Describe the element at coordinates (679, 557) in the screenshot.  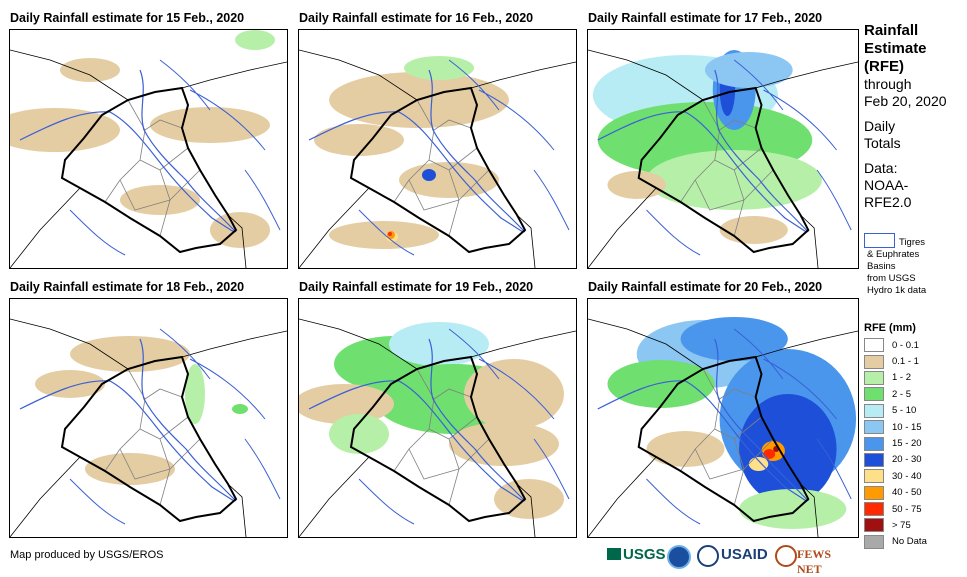
I see `noaa-logo` at that location.